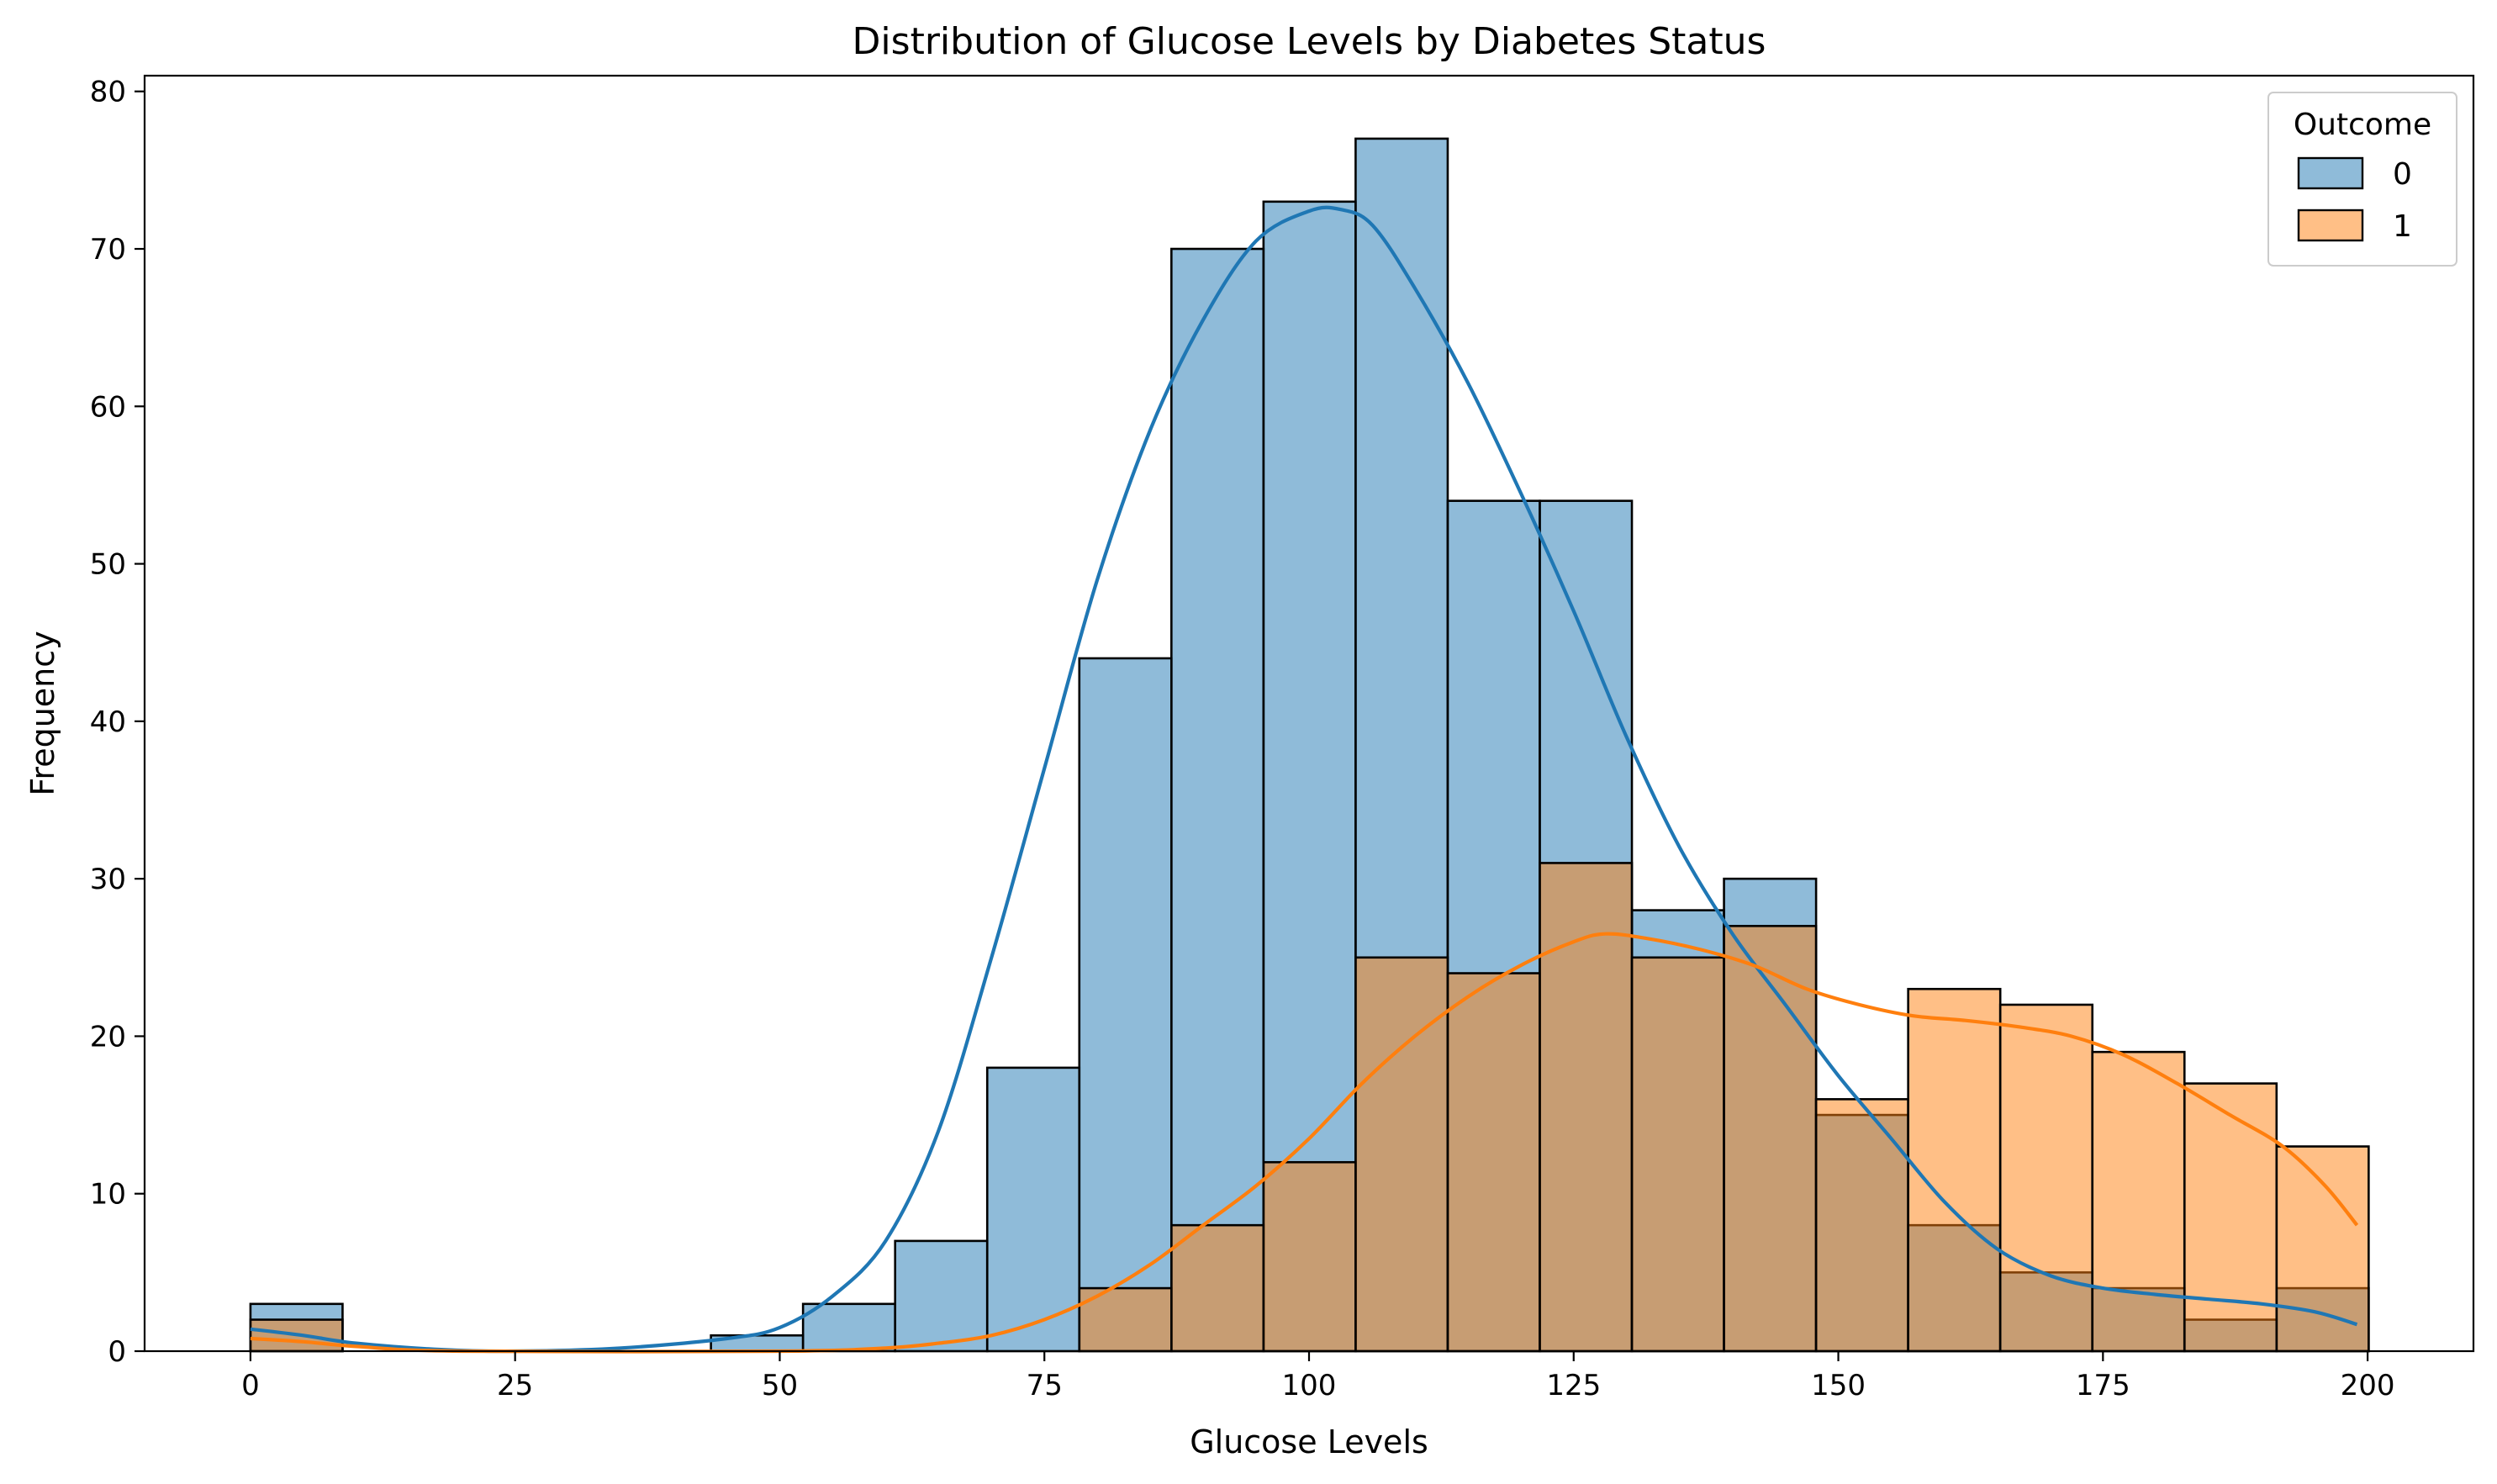 This screenshot has width=2497, height=1484. Describe the element at coordinates (780, 1385) in the screenshot. I see `x-tick-label-50: 50` at that location.